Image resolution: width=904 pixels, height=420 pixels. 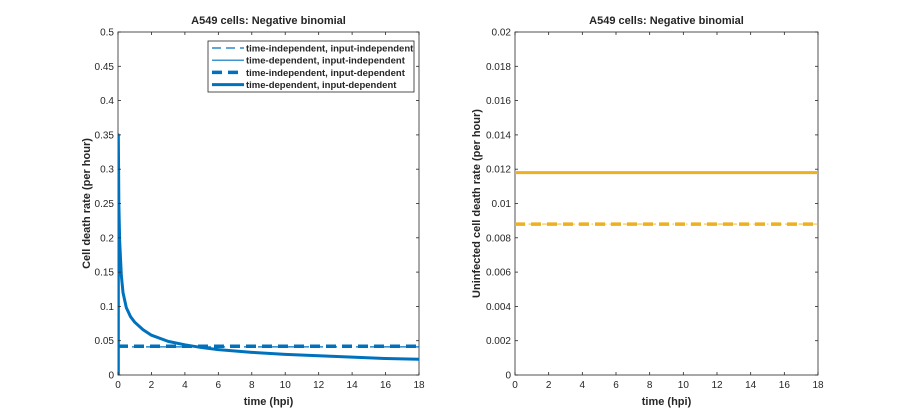 I want to click on y-tick-label: 0.02, so click(x=502, y=33).